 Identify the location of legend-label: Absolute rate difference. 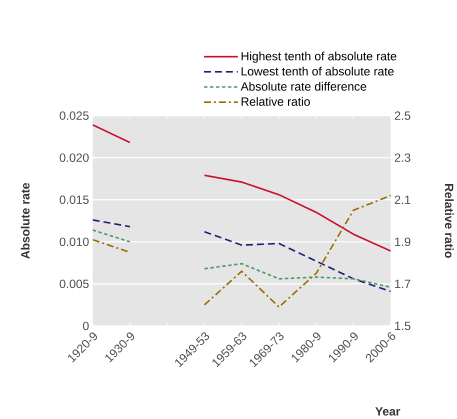
(303, 86).